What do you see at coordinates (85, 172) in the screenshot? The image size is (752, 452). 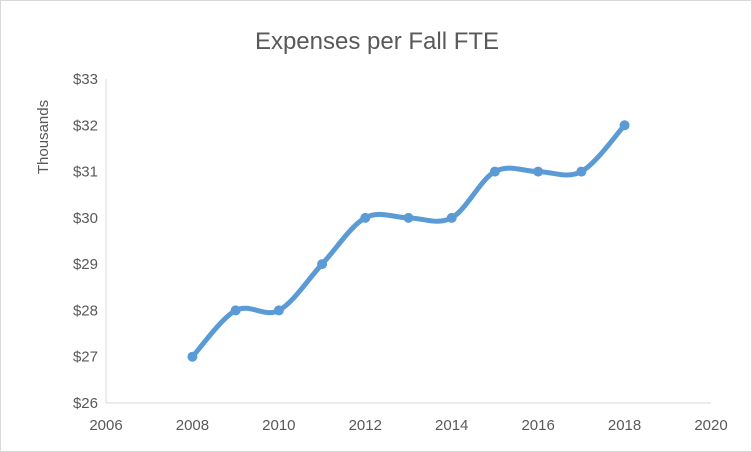 I see `y-tick-label: $31` at bounding box center [85, 172].